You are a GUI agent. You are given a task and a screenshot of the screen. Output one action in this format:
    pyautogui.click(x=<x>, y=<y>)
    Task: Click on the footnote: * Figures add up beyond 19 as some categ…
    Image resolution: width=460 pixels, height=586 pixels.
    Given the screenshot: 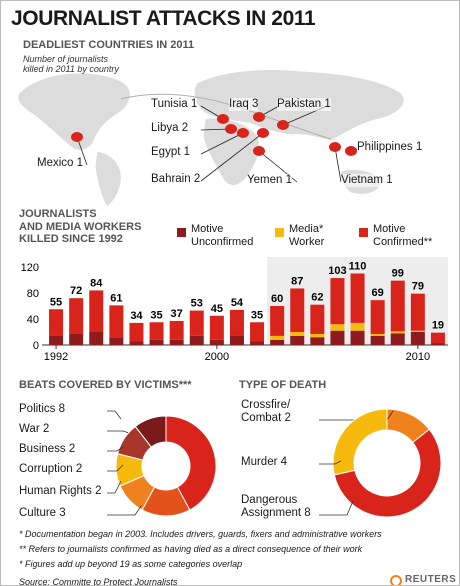 What is the action you would take?
    pyautogui.click(x=131, y=564)
    